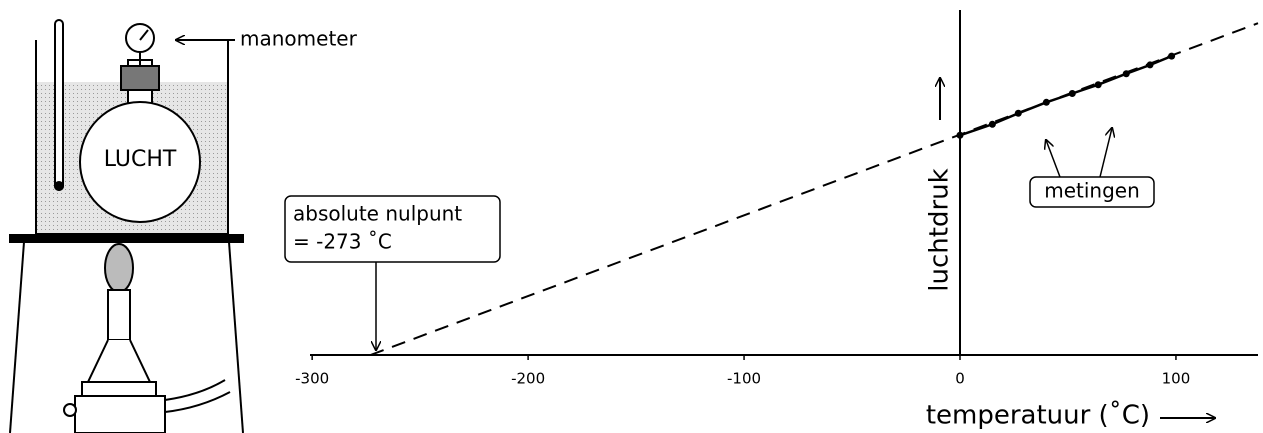 The height and width of the screenshot is (433, 1263). Describe the element at coordinates (299, 39) in the screenshot. I see `gauge-label: manometer` at that location.